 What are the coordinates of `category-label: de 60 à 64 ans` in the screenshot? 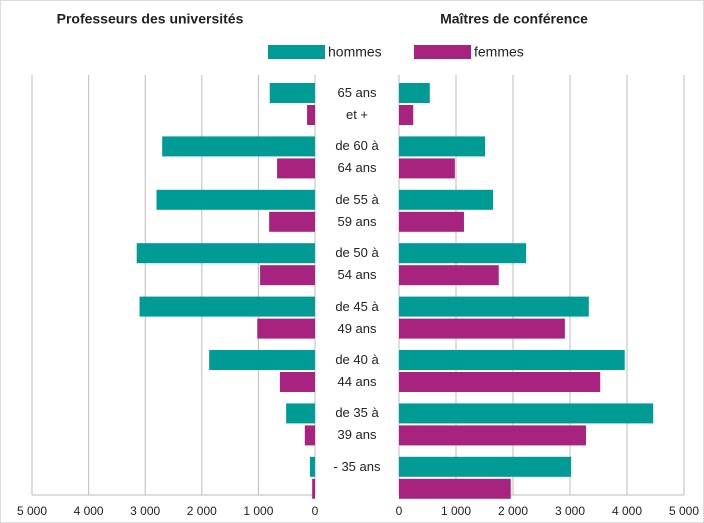 It's located at (357, 157).